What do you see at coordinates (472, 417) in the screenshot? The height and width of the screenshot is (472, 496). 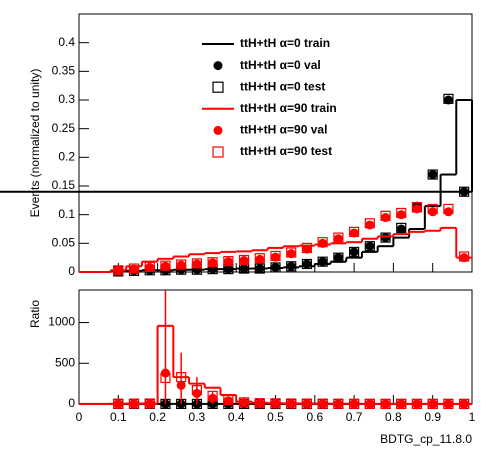 I see `x-tick-label: 1` at bounding box center [472, 417].